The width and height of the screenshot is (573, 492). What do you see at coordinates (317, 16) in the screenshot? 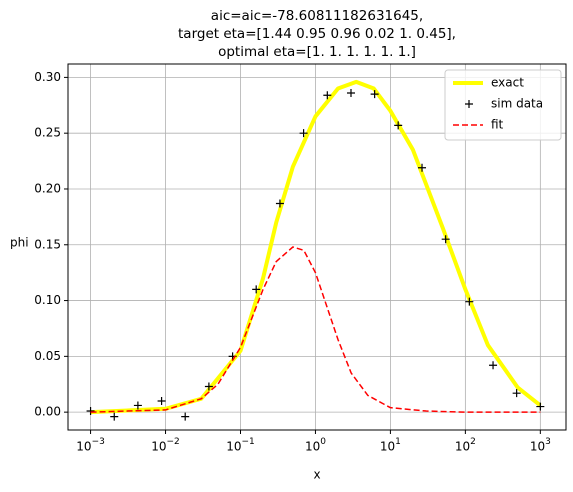
I see `chart-title: aic=aic=-78.60811182631645,` at bounding box center [317, 16].